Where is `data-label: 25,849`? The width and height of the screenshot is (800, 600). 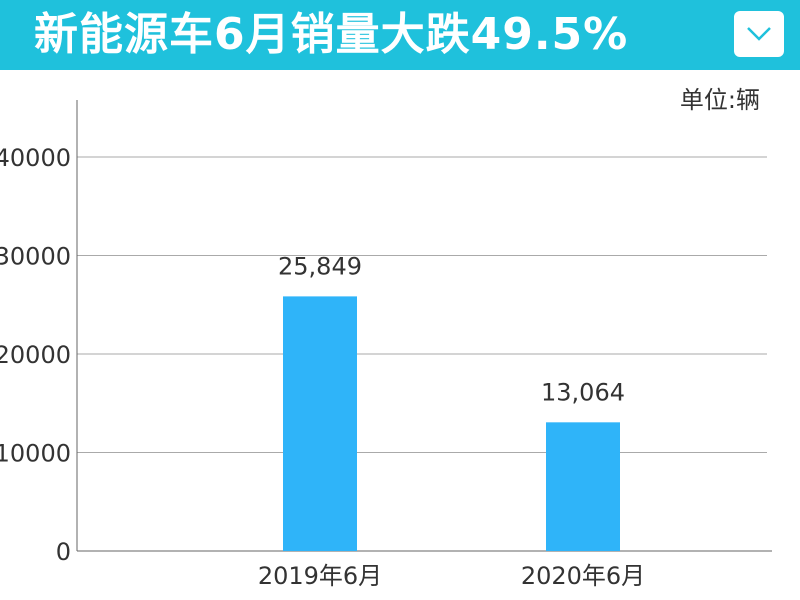 data-label: 25,849 is located at coordinates (320, 266).